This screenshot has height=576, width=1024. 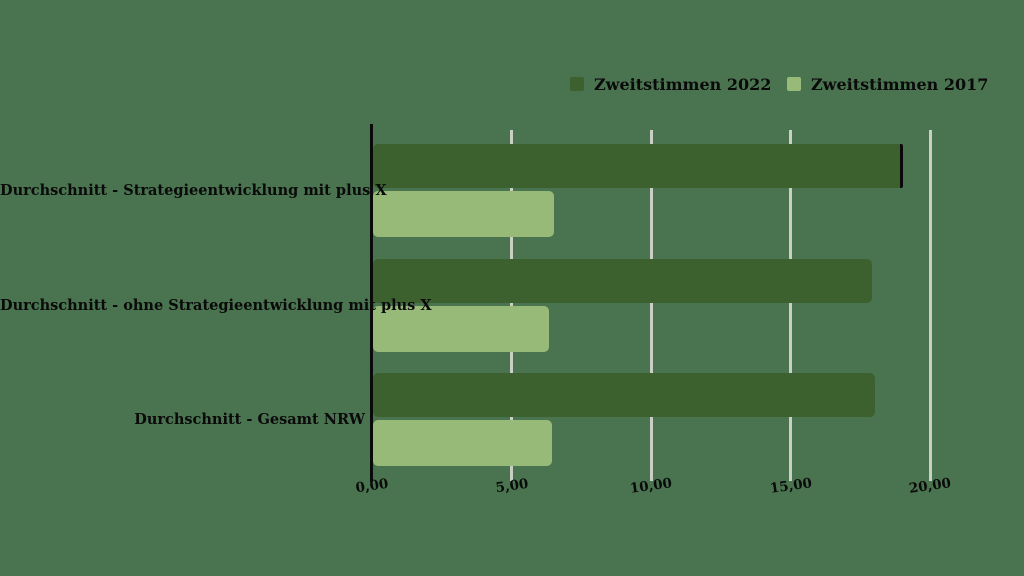 What do you see at coordinates (791, 486) in the screenshot?
I see `x-tick-label-15: 15,00` at bounding box center [791, 486].